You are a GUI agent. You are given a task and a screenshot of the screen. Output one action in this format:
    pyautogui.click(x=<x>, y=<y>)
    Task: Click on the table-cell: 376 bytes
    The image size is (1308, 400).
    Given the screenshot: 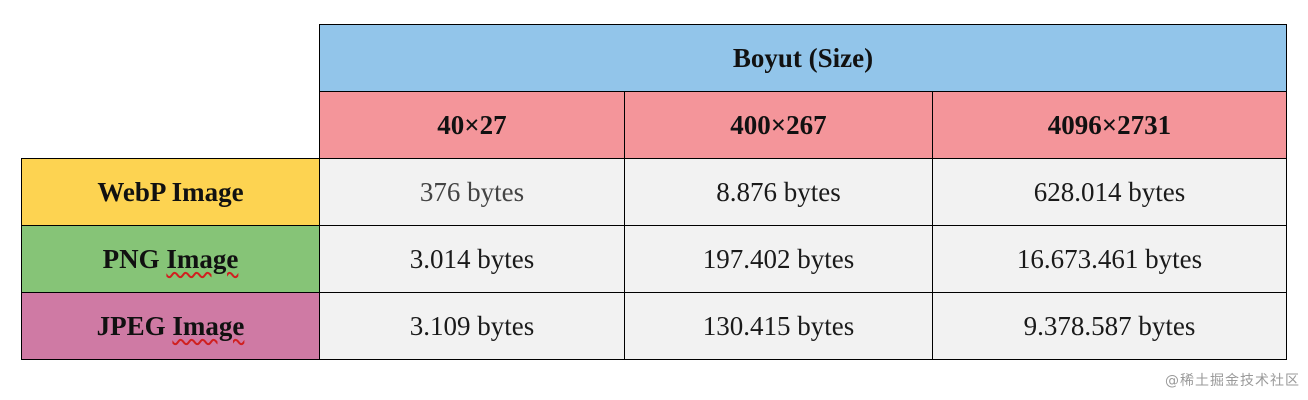 What is the action you would take?
    pyautogui.click(x=472, y=192)
    